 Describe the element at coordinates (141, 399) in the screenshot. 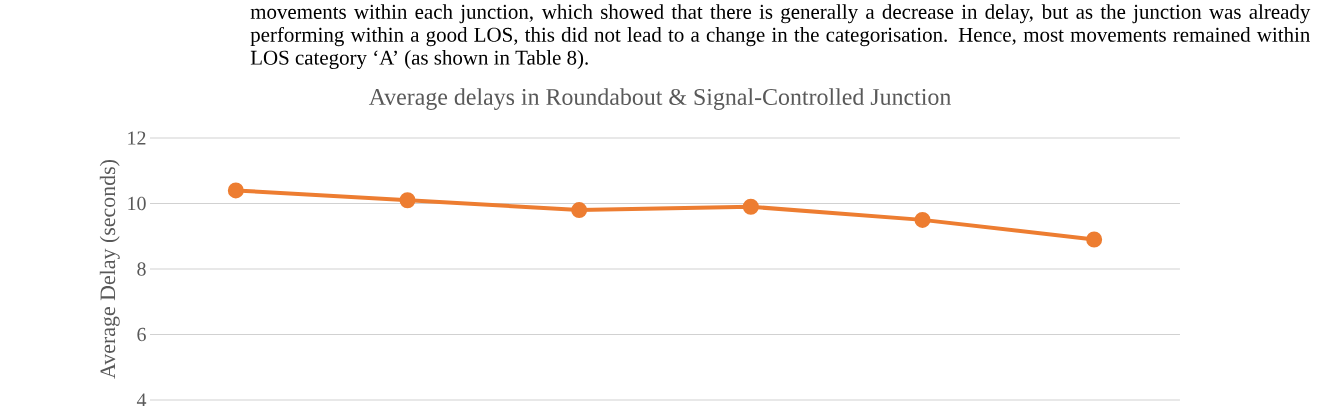

I see `y-tick-label: 4` at that location.